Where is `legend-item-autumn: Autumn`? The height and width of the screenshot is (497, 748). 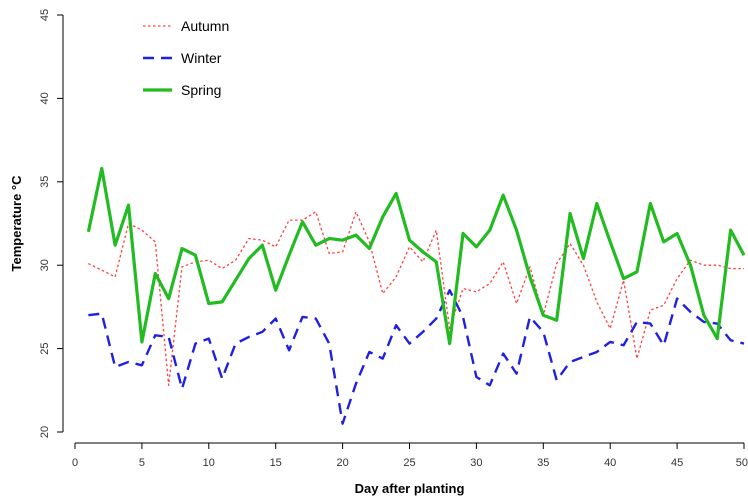 legend-item-autumn: Autumn is located at coordinates (186, 26).